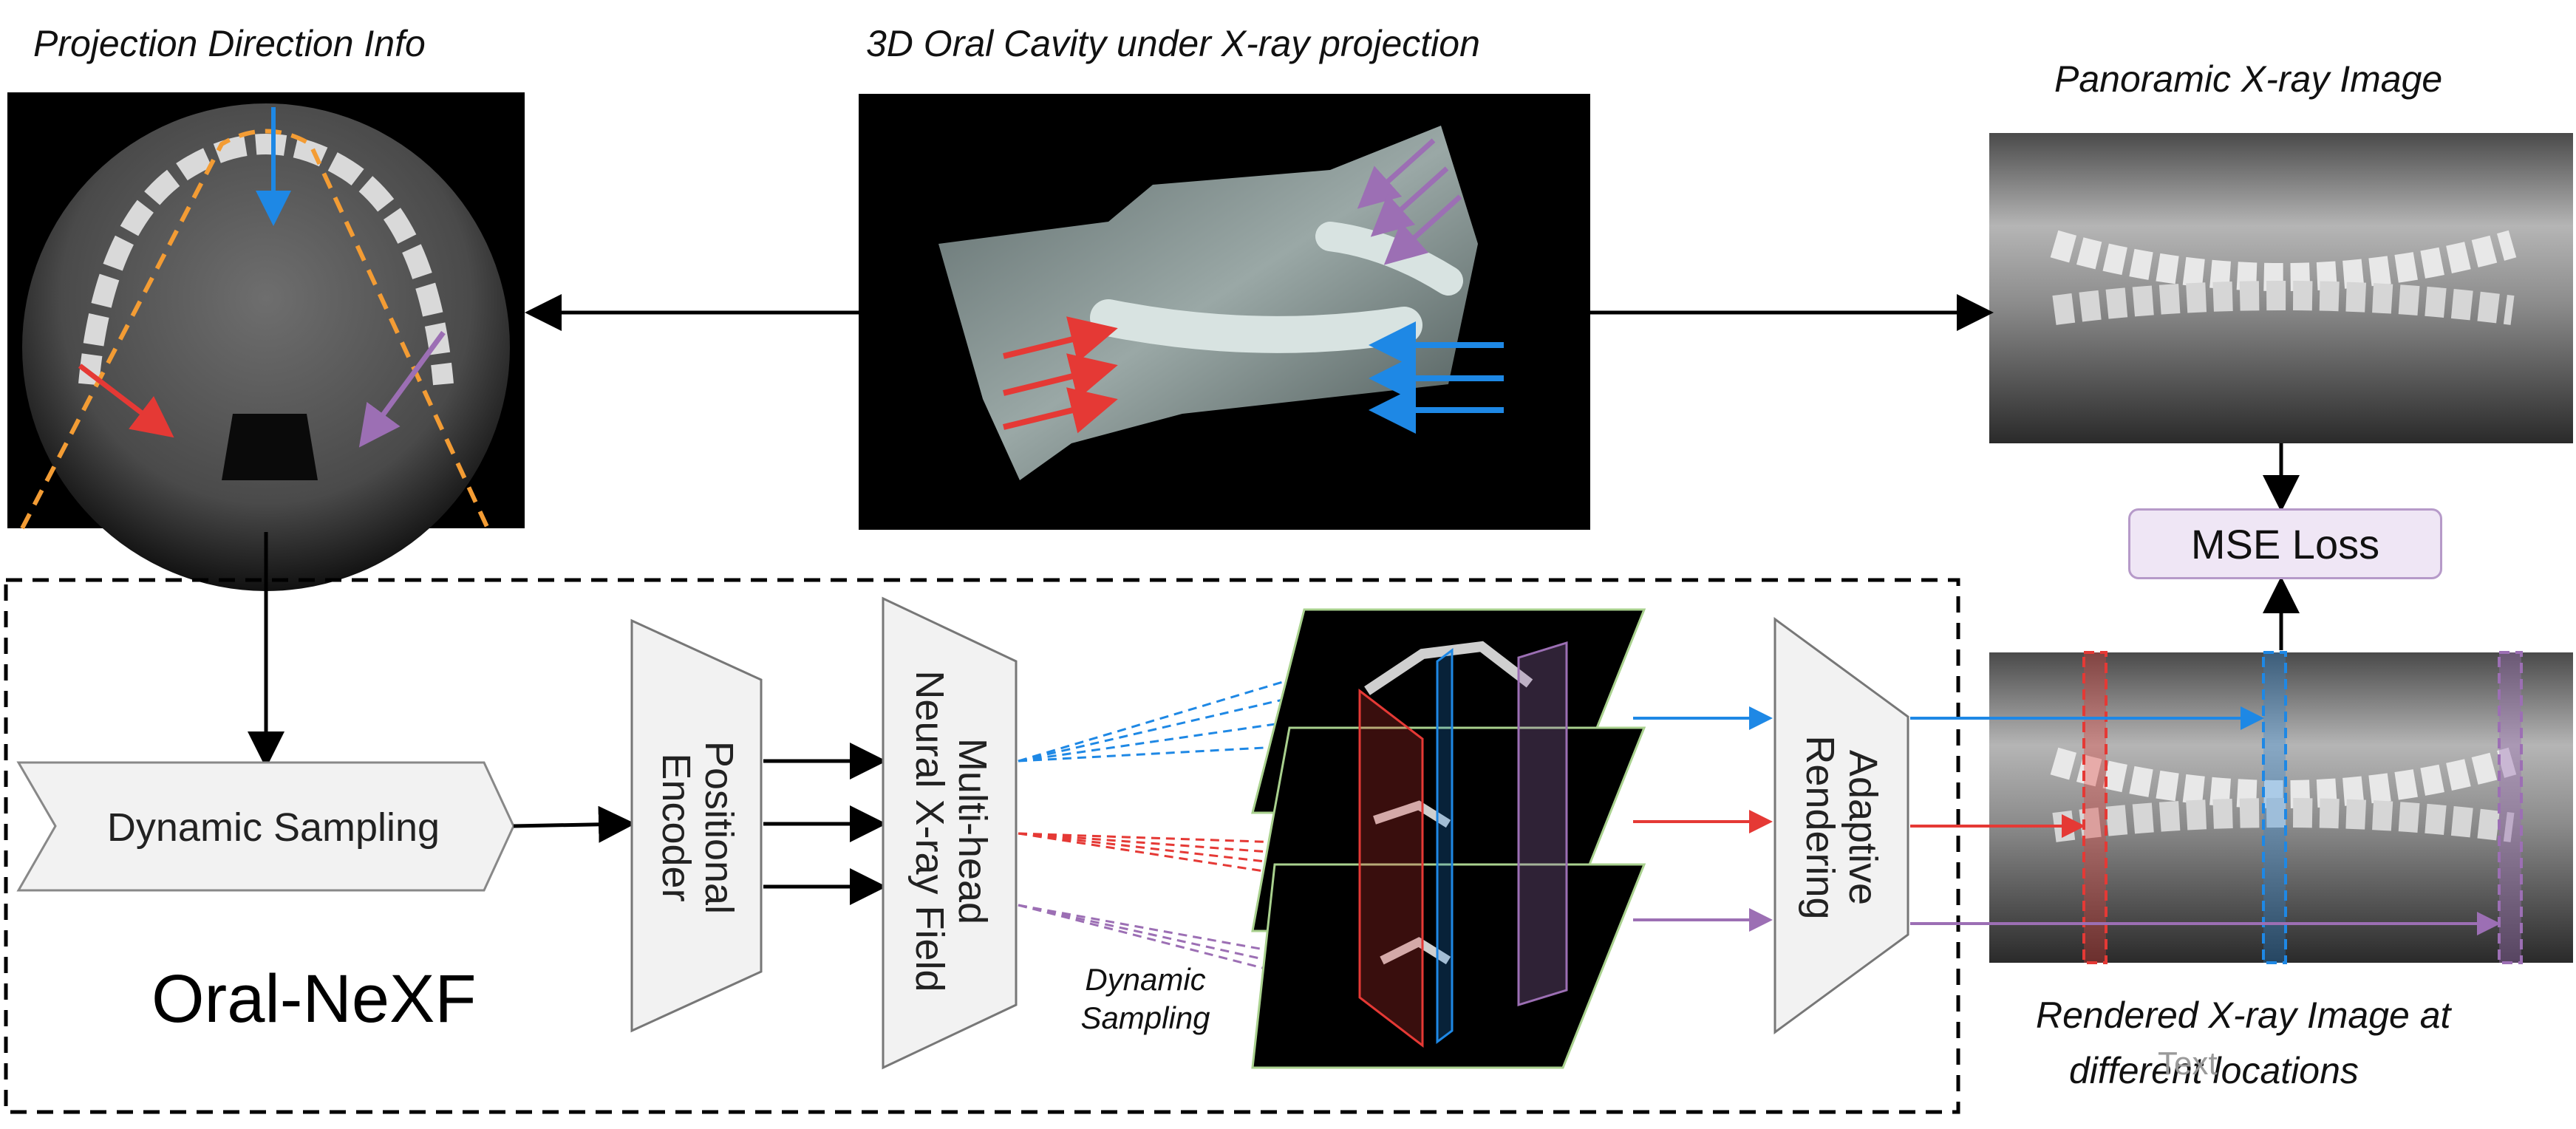 Image resolution: width=2576 pixels, height=1129 pixels. I want to click on red-direction-arrow, so click(126, 401).